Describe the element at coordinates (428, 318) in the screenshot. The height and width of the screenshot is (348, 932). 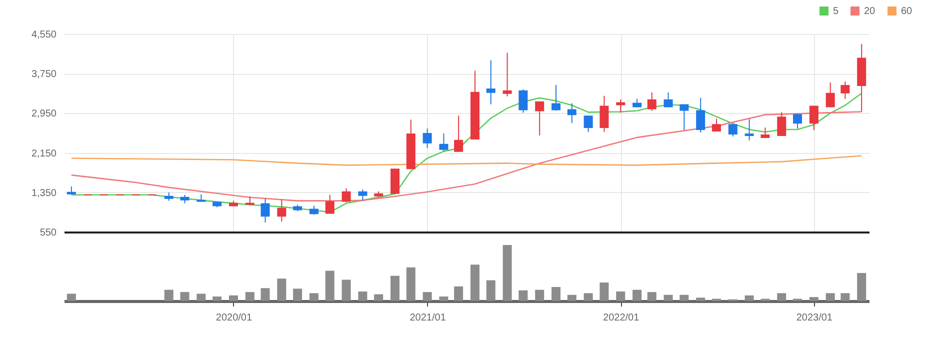
I see `x-tick-label: 2021/01` at that location.